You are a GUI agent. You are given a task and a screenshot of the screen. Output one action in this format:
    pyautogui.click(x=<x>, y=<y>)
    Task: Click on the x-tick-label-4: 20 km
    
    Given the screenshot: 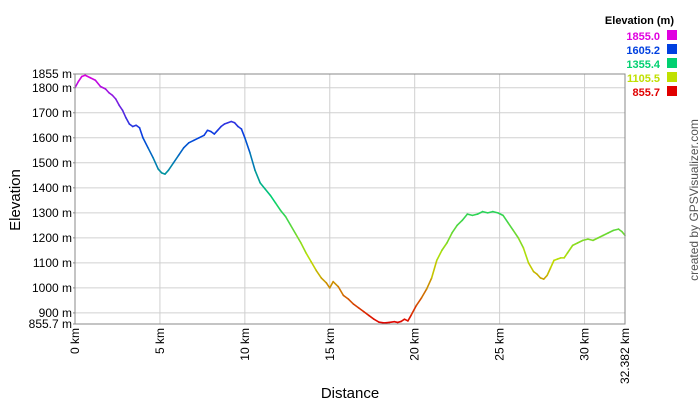 What is the action you would take?
    pyautogui.click(x=415, y=344)
    